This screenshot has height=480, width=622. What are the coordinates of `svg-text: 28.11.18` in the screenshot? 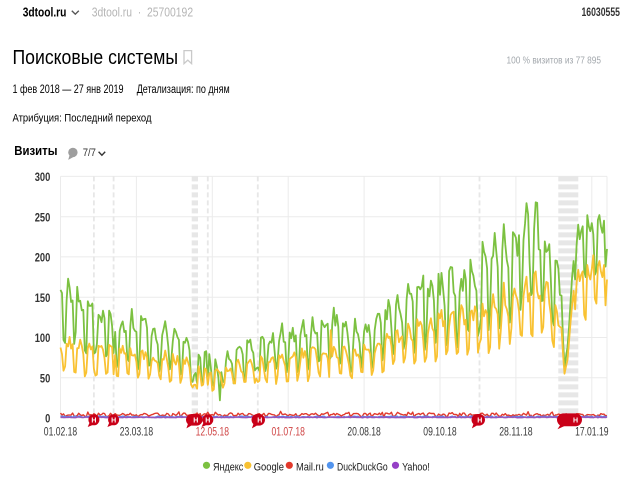 It's located at (516, 431).